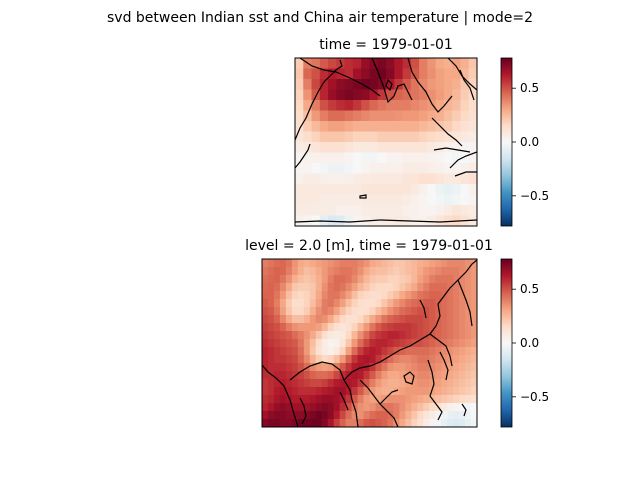 The height and width of the screenshot is (480, 640). What do you see at coordinates (530, 343) in the screenshot?
I see `air-temperature-colorbar-ticks: 0.5 0.0 −0.5` at bounding box center [530, 343].